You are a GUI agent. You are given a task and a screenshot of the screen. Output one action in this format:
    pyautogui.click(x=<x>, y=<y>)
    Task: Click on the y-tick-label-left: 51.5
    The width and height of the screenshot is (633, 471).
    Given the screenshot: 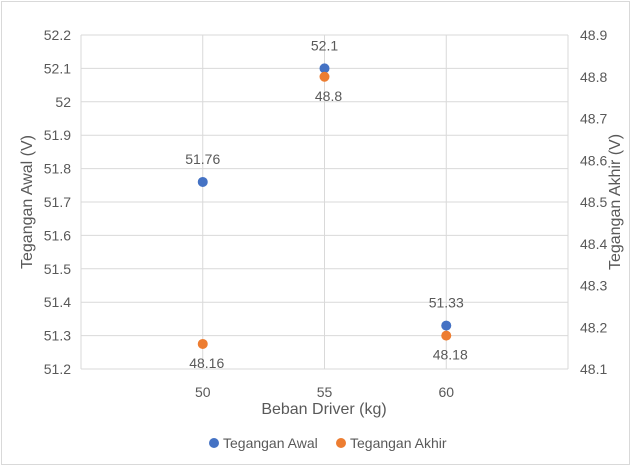 What is the action you would take?
    pyautogui.click(x=57, y=269)
    